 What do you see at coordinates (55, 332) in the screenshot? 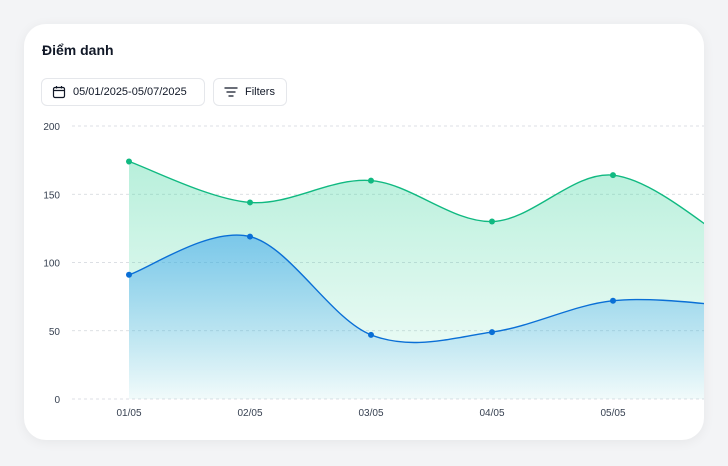
I see `y-tick-label-1: 50` at bounding box center [55, 332].